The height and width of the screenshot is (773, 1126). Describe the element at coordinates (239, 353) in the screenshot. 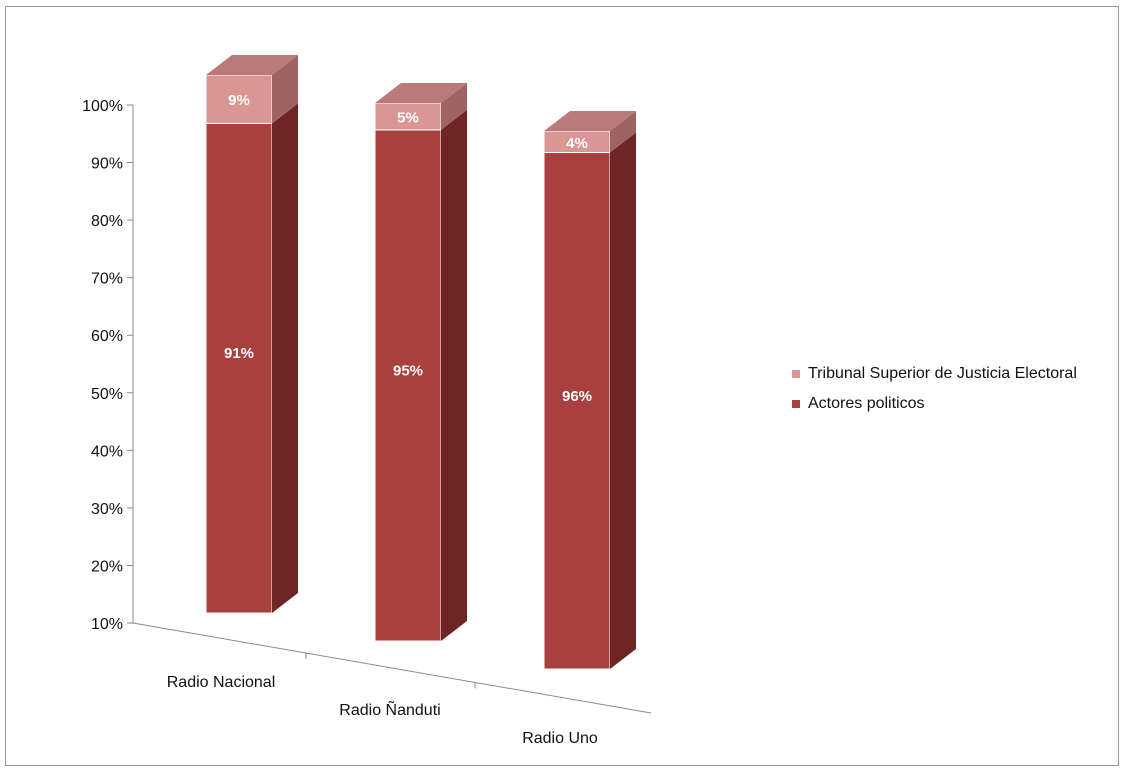

I see `data-label-actores: 91%` at that location.